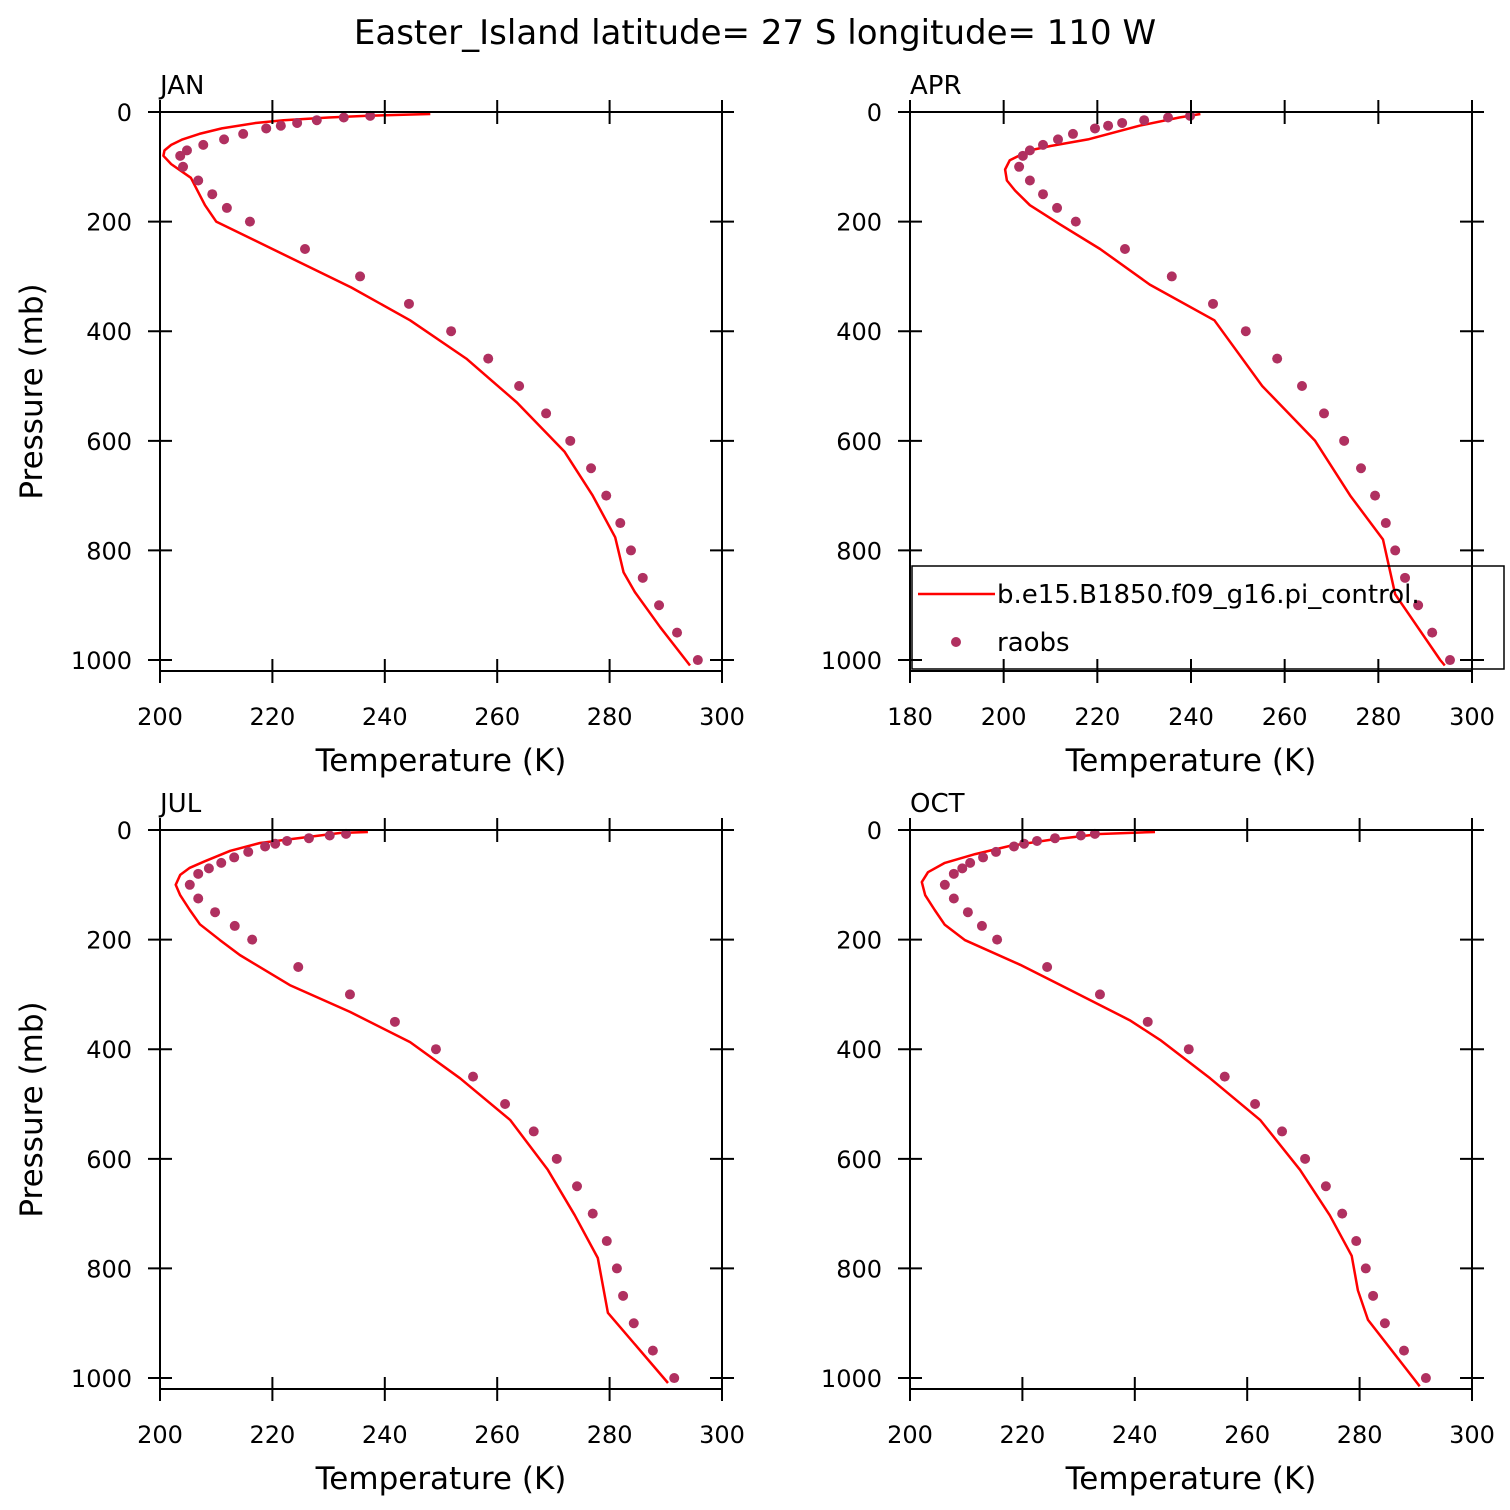 This screenshot has width=1510, height=1510. I want to click on legend: b.e15.B1850.f09_g16.pi_control.raobs, so click(1208, 617).